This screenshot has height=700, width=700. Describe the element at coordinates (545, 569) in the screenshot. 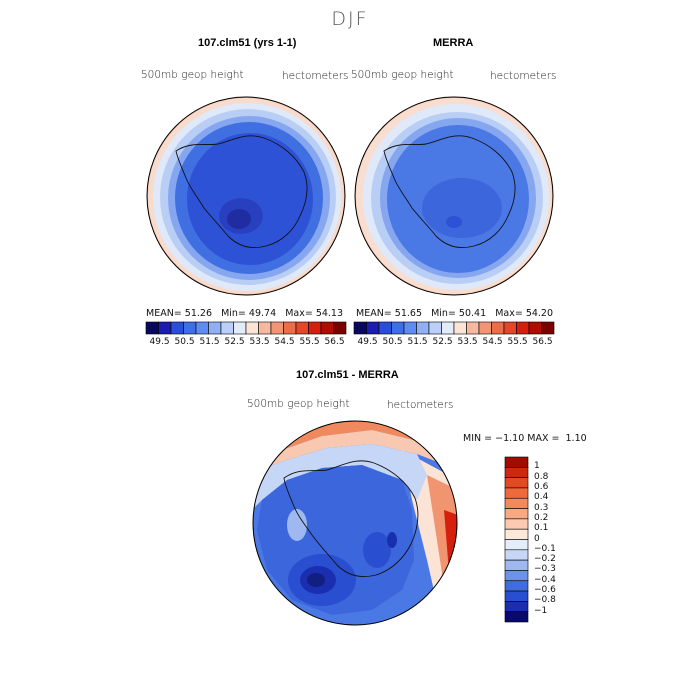

I see `diff-colorbar-tick-label: −0.3` at that location.